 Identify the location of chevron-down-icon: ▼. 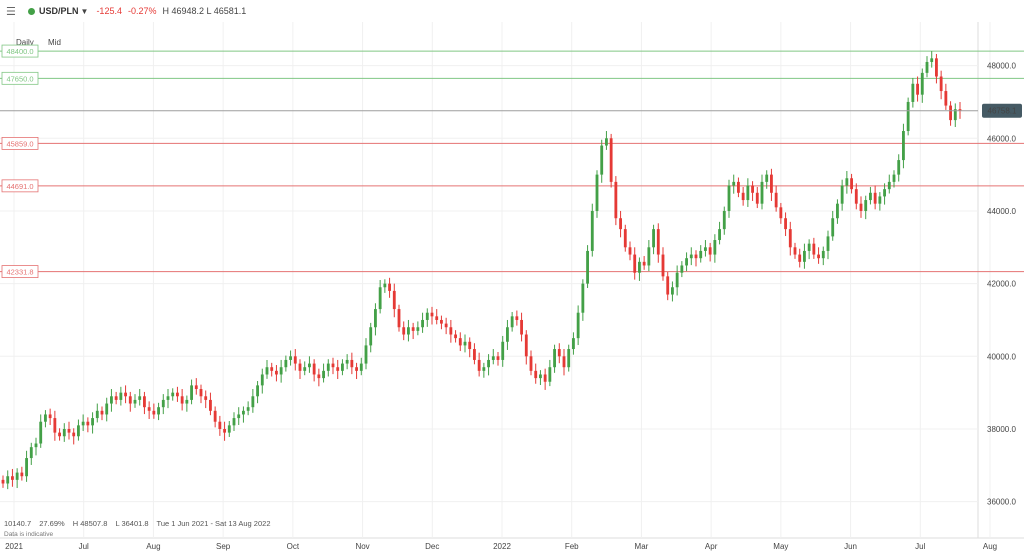
(84, 11).